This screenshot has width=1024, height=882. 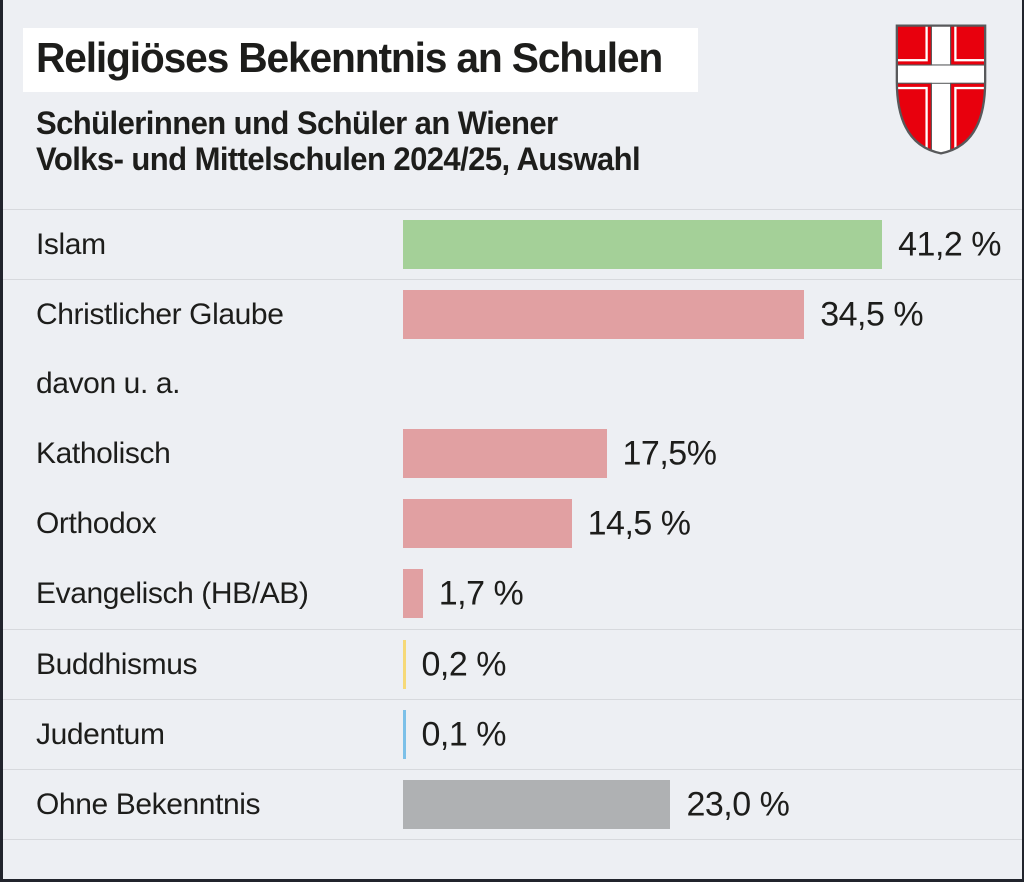 What do you see at coordinates (464, 664) in the screenshot?
I see `value-label: 0,2 %` at bounding box center [464, 664].